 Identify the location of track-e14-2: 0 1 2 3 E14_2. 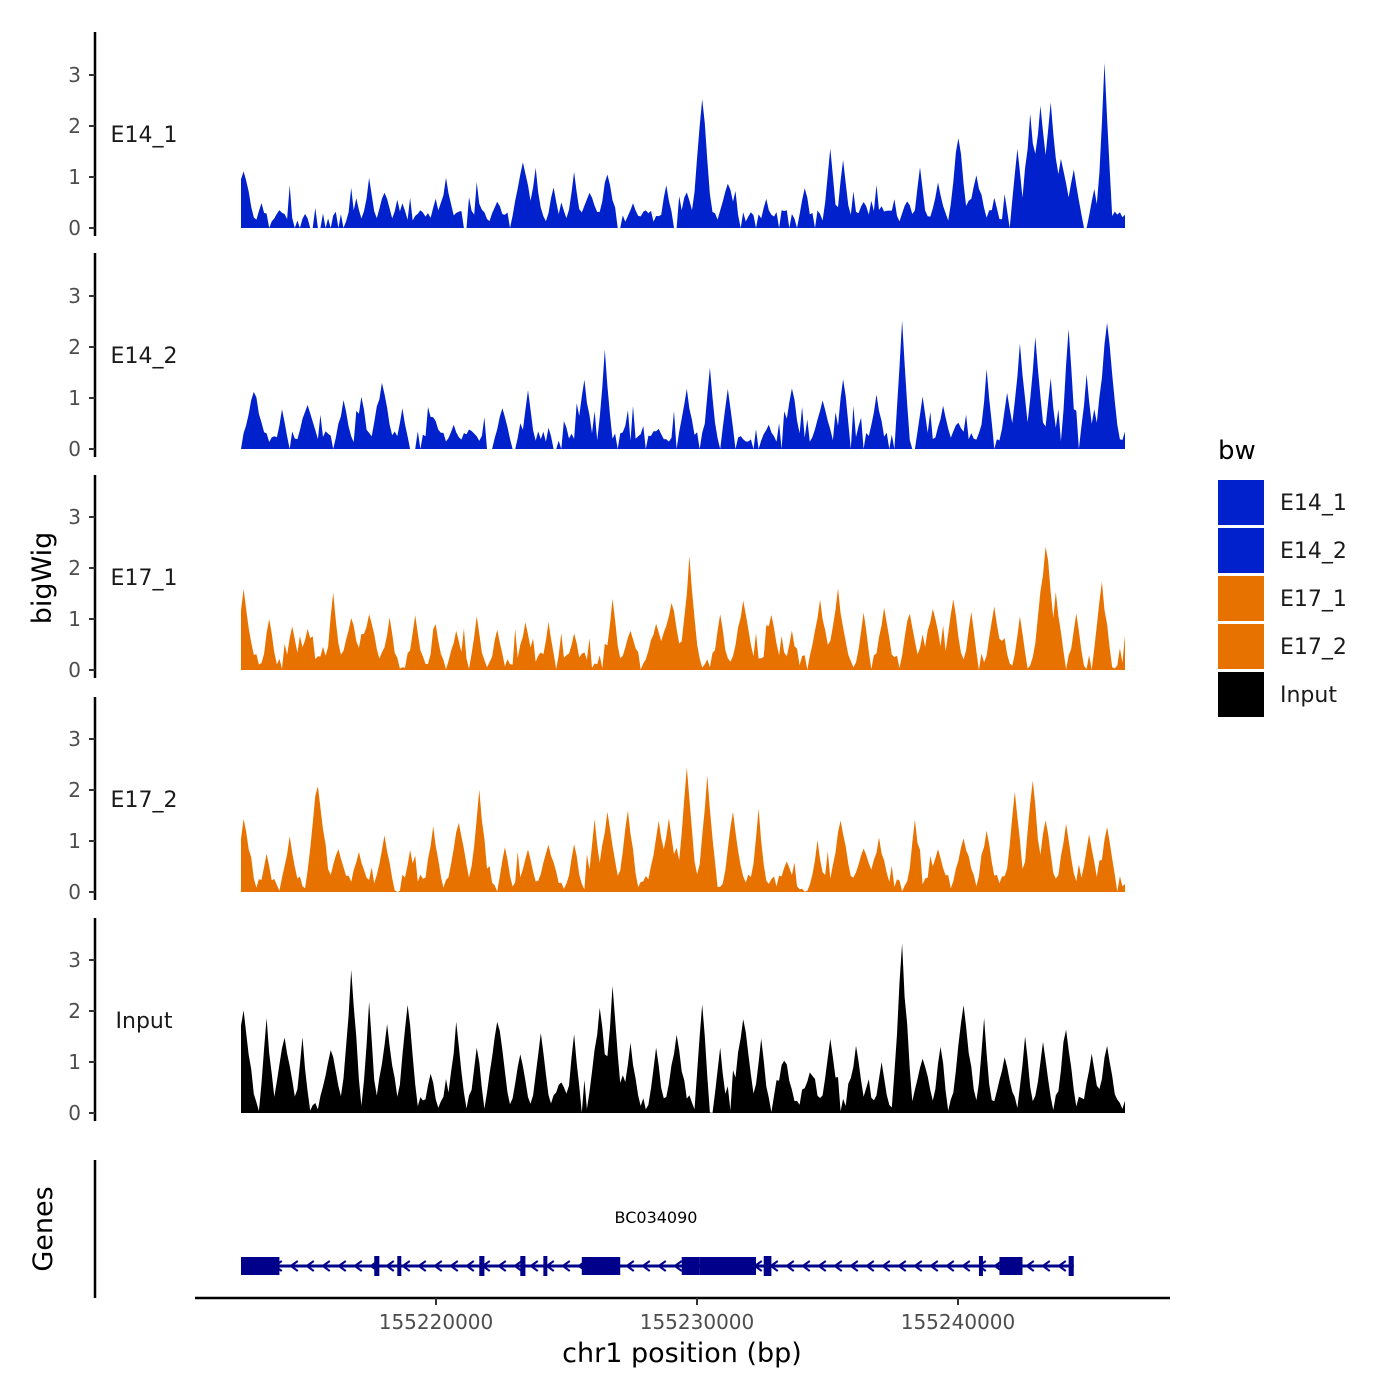
(596, 357).